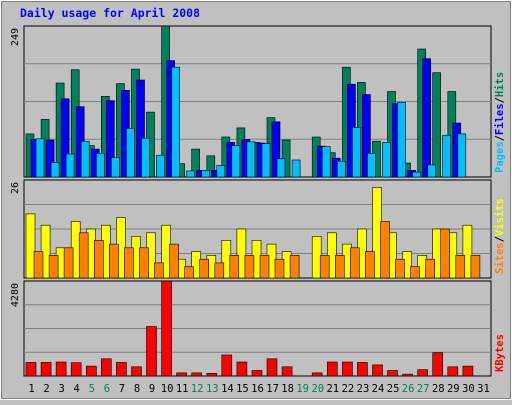 The image size is (512, 405). What do you see at coordinates (257, 389) in the screenshot?
I see `x-tick-label-day-16: 16` at bounding box center [257, 389].